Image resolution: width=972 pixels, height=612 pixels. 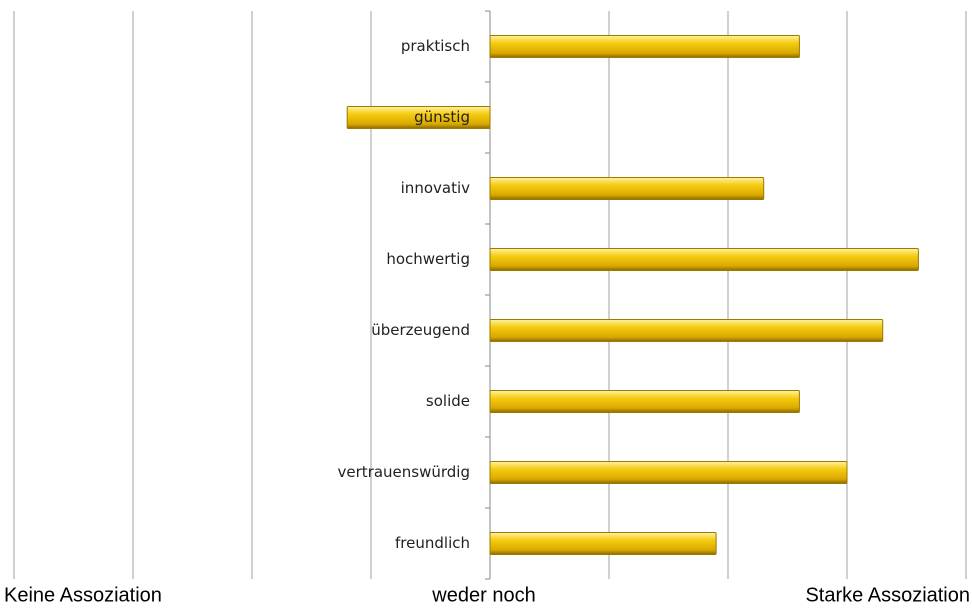 I want to click on category-label: innovativ, so click(x=435, y=188).